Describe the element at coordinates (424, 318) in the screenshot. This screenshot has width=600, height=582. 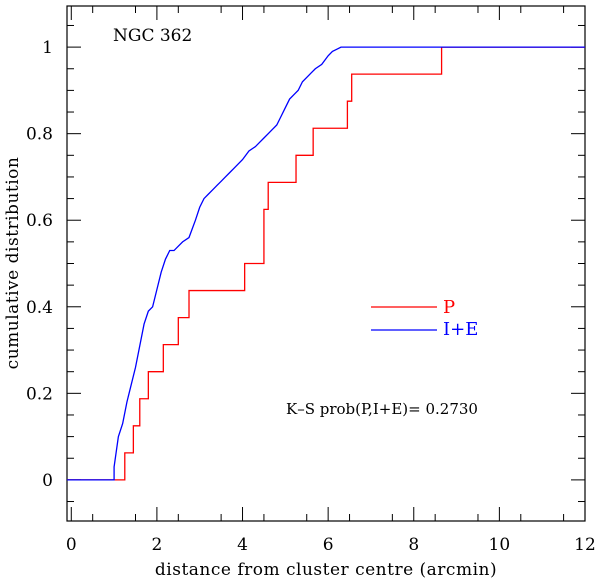
I see `legend: P I+E` at that location.